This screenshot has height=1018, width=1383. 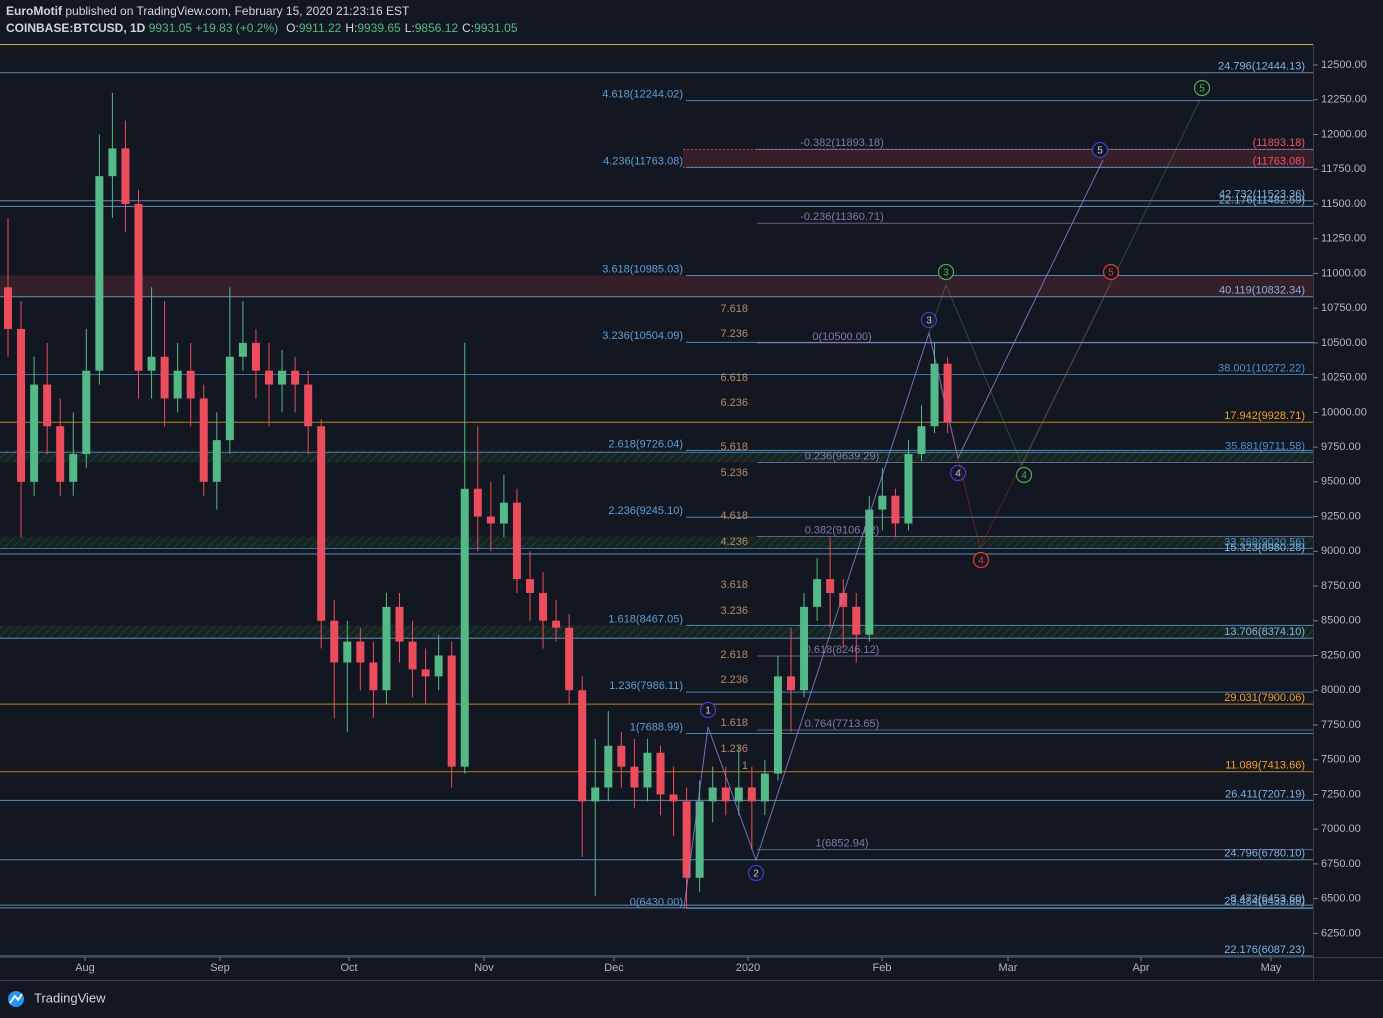 I want to click on symbol: COINBASE:BTCUSD, 1D, so click(x=76, y=28).